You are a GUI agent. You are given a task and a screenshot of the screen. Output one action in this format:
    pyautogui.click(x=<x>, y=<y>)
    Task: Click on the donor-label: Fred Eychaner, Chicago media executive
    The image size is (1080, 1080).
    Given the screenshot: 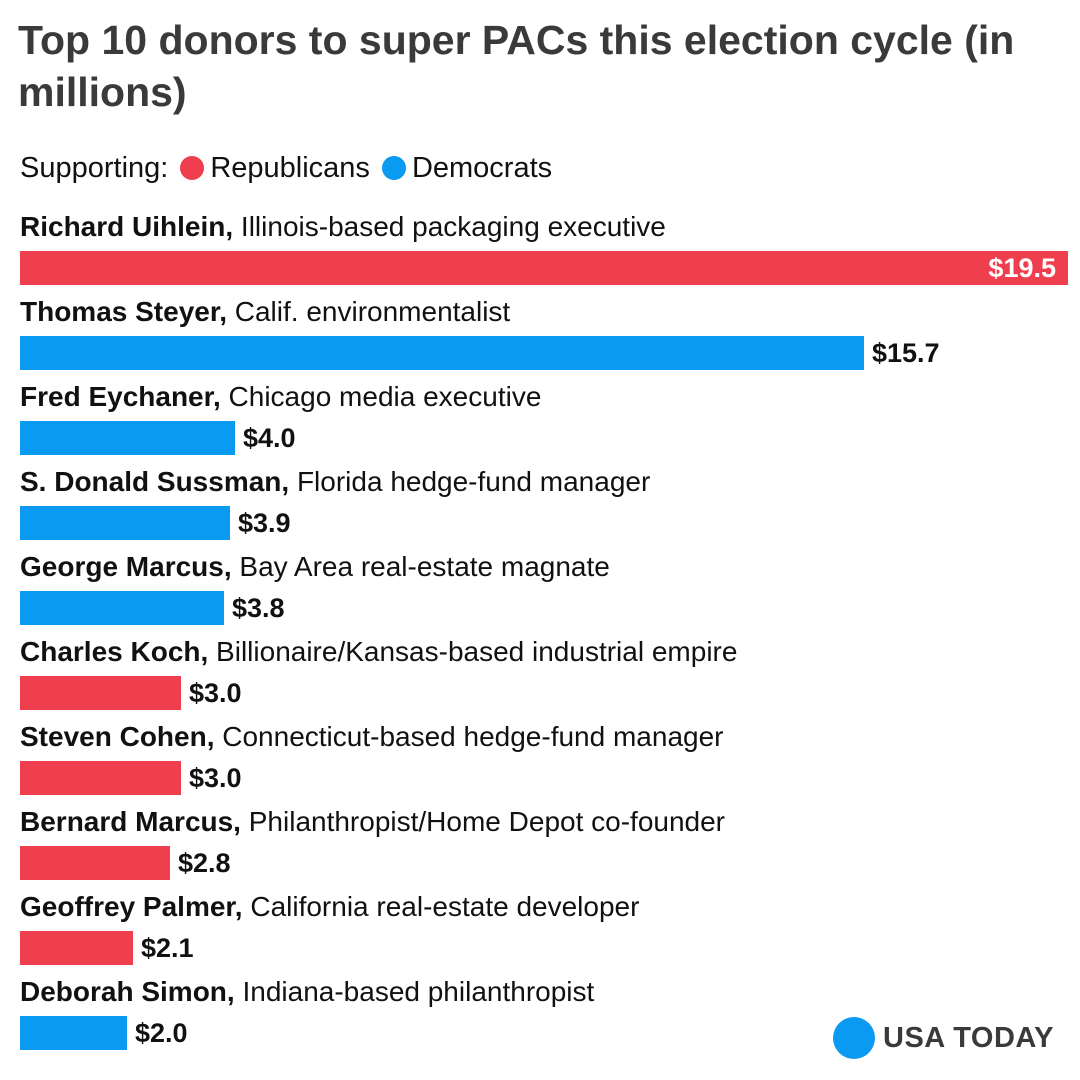 What is the action you would take?
    pyautogui.click(x=280, y=397)
    